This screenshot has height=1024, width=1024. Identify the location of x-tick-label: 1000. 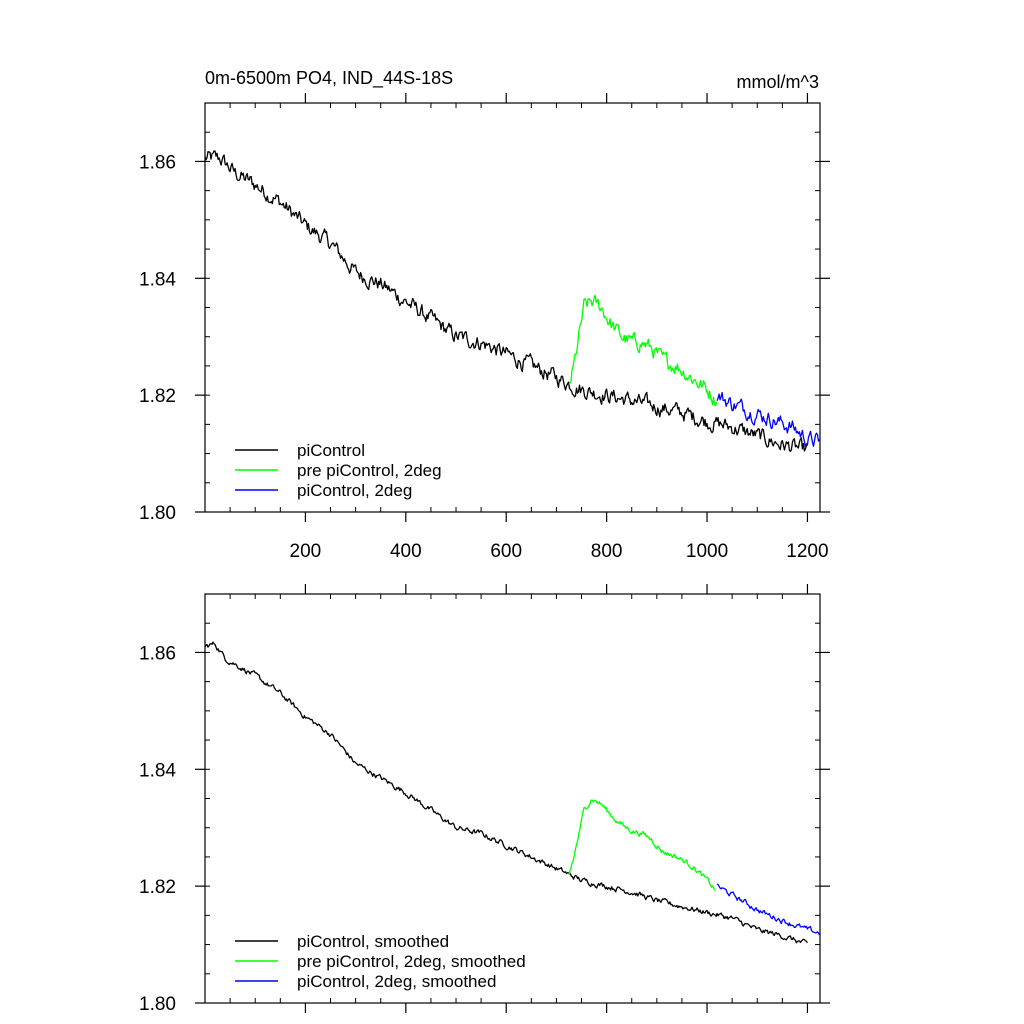
(707, 551).